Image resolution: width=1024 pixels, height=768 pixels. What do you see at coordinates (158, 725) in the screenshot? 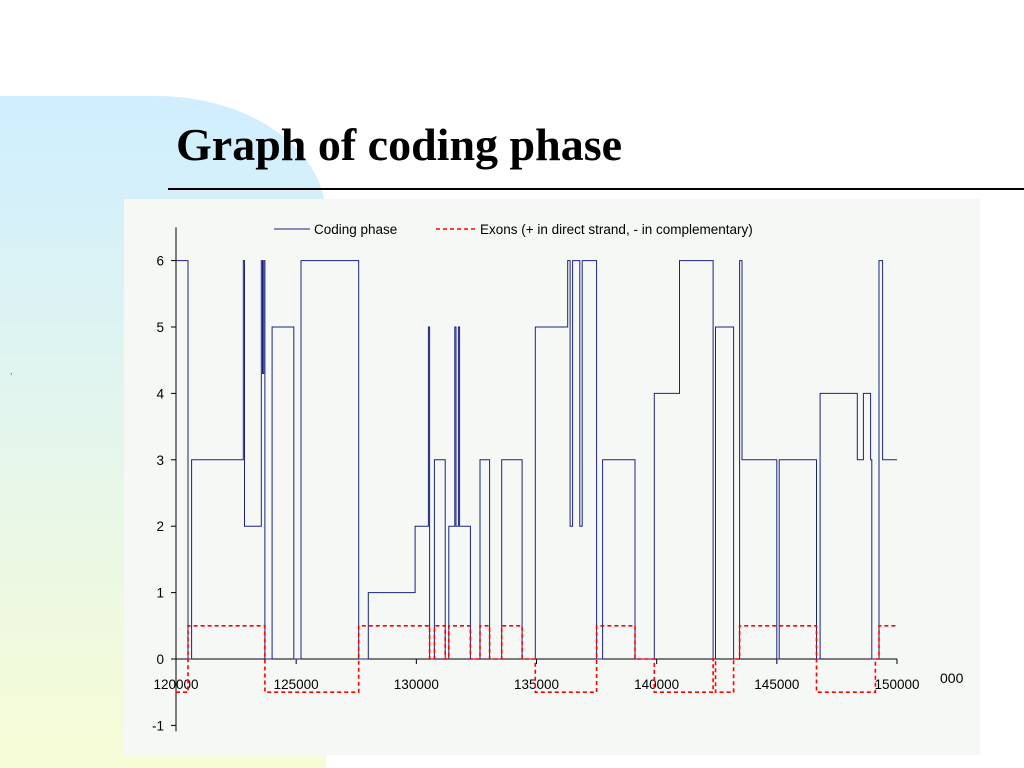
I see `y-tick-label: -1` at bounding box center [158, 725].